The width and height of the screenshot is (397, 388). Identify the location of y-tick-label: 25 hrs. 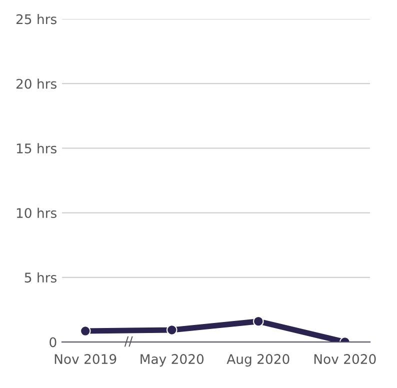
(36, 19).